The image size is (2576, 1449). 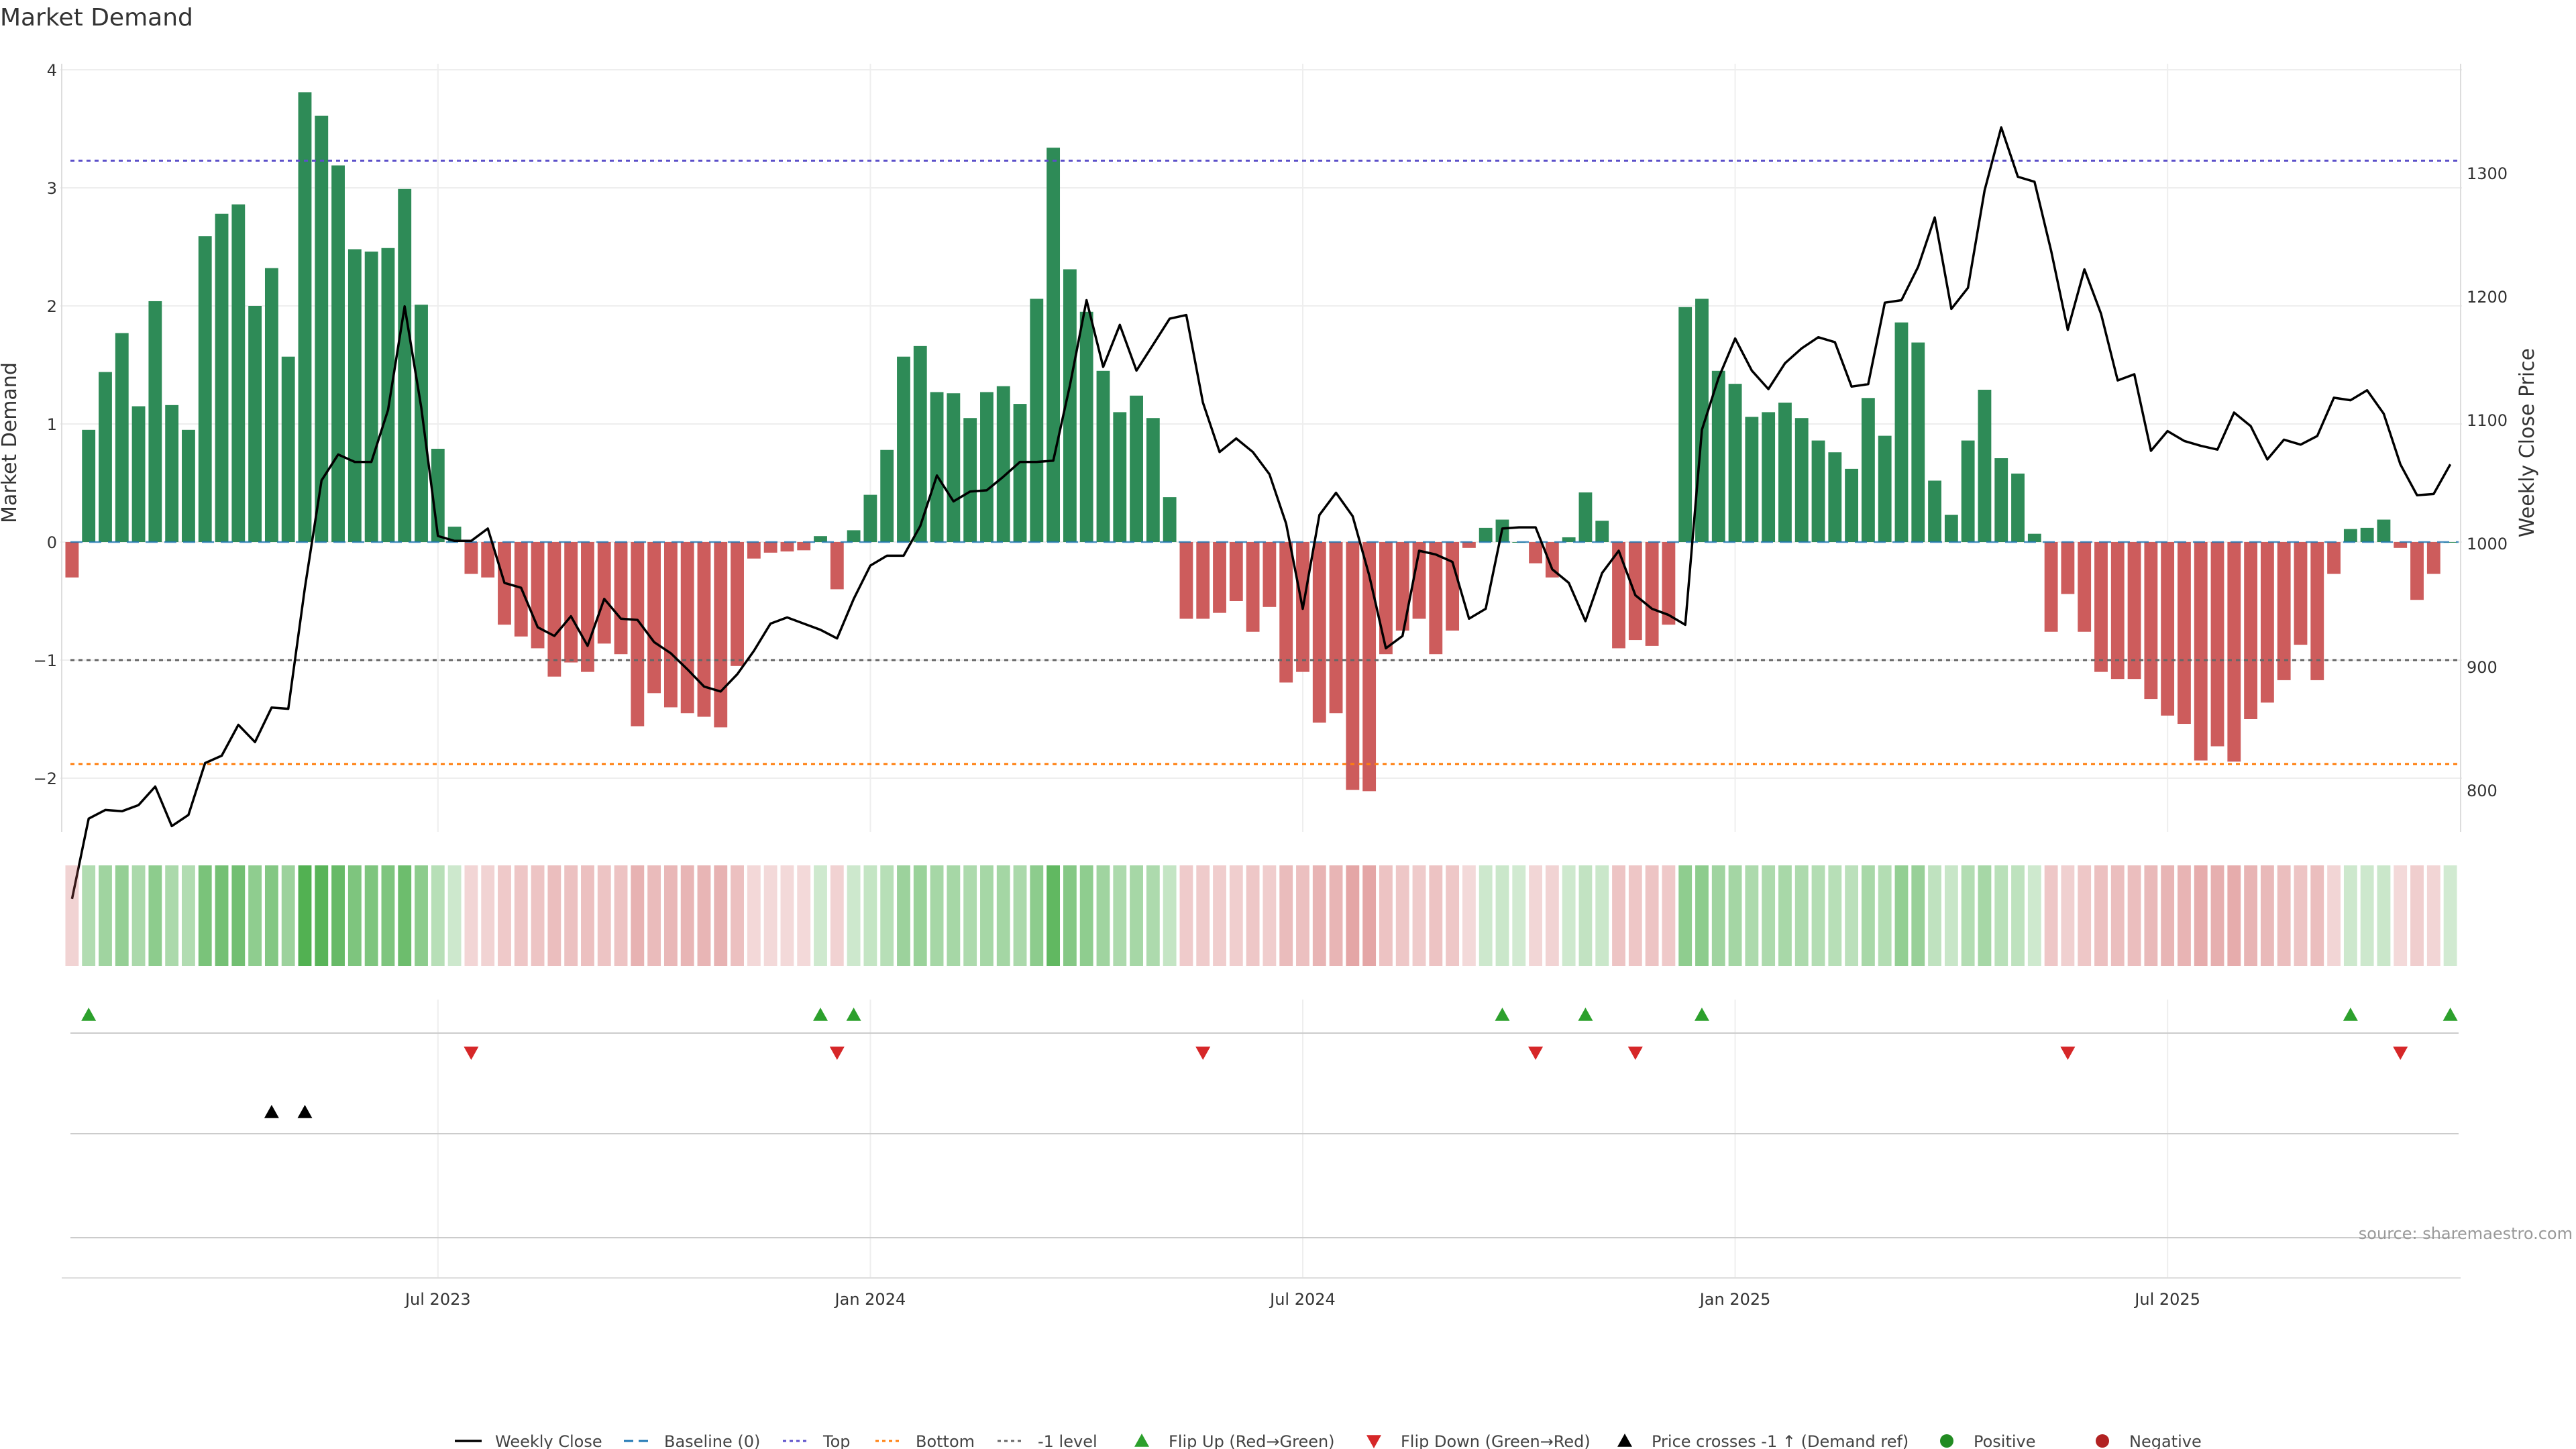 What do you see at coordinates (945, 1440) in the screenshot?
I see `legend-label: Bottom` at bounding box center [945, 1440].